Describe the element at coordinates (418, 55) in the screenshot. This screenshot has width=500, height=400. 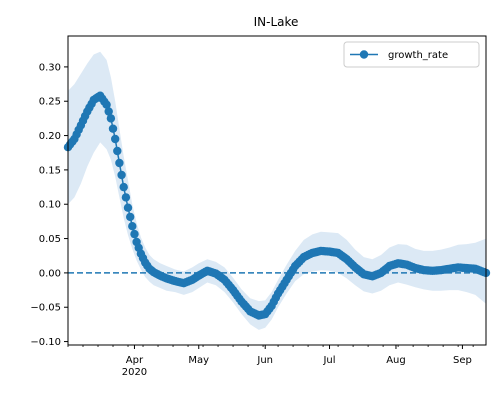
I see `legend-label: growth_rate` at that location.